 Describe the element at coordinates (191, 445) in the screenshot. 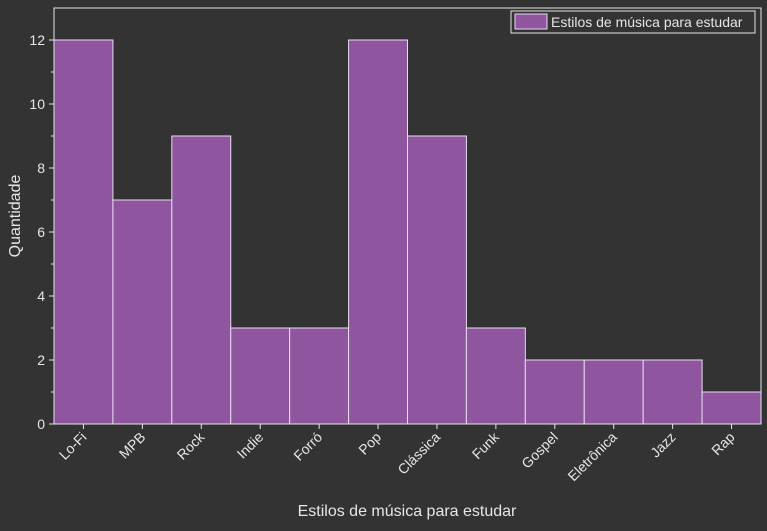

I see `x-tick-label-2: Rock` at that location.